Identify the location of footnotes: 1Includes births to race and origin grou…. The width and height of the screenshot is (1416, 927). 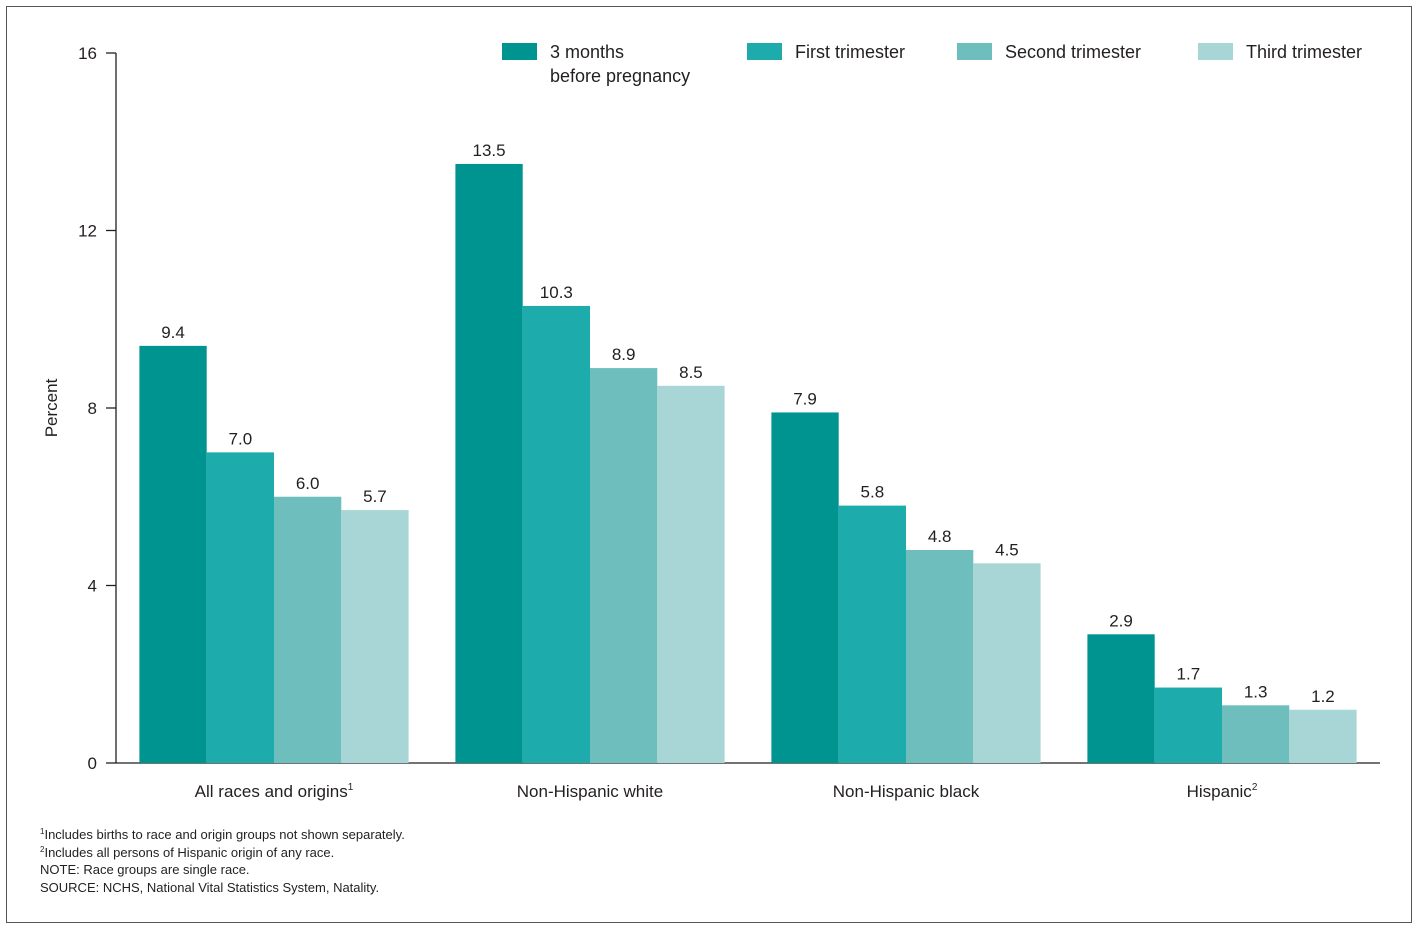
(222, 861).